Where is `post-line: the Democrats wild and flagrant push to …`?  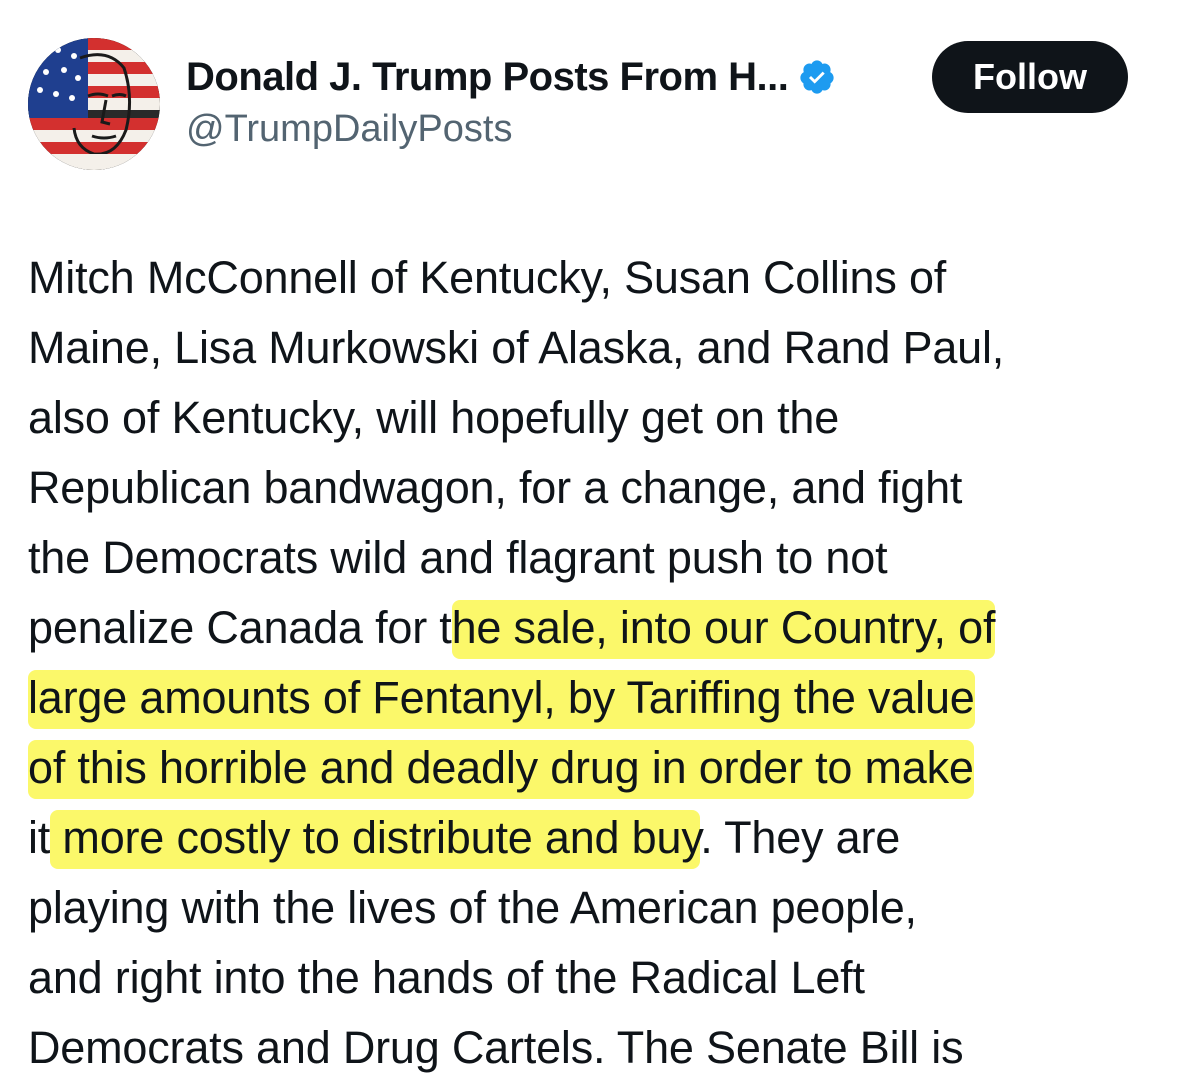
post-line: the Democrats wild and flagrant push to … is located at coordinates (593, 558).